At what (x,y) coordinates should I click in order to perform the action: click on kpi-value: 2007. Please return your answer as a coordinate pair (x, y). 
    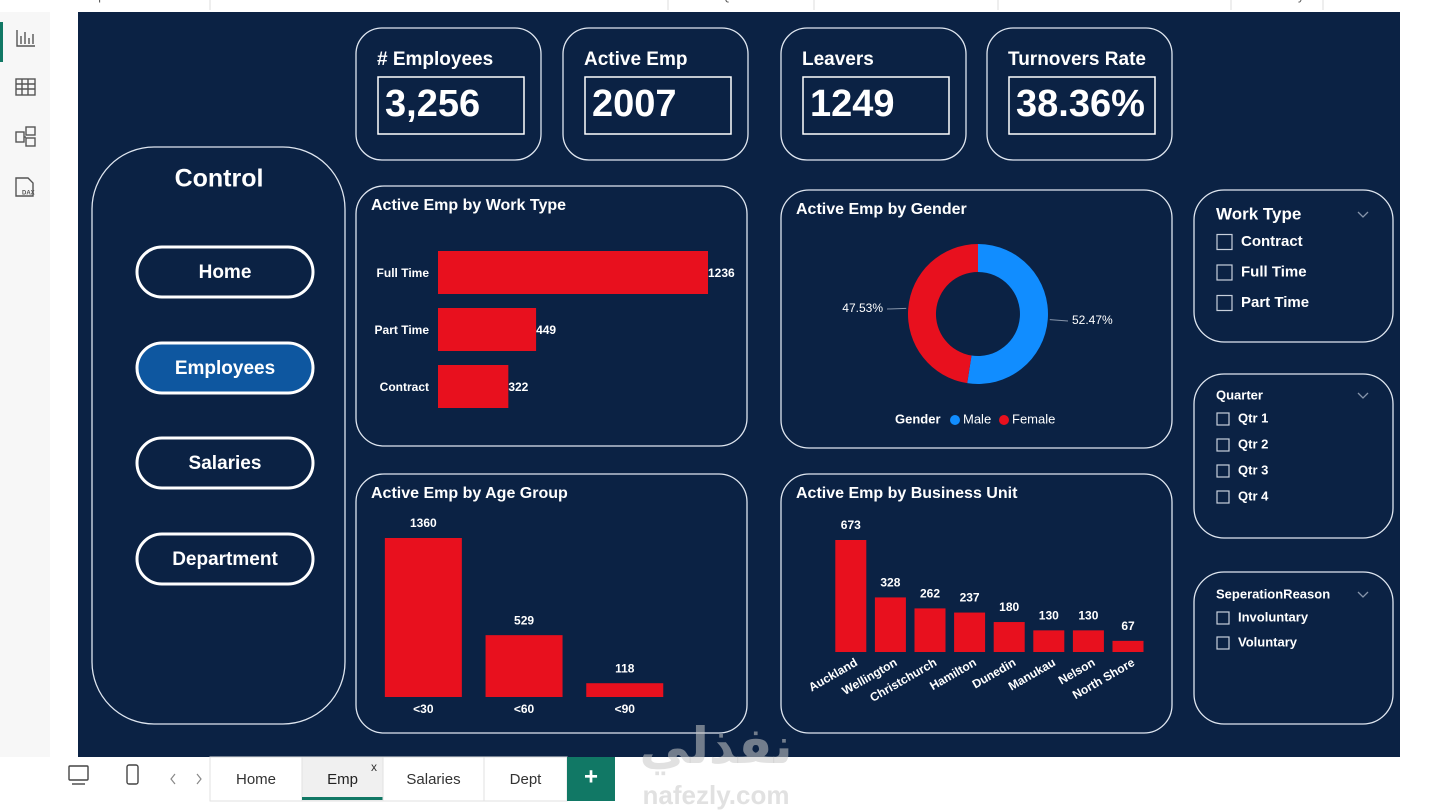
    Looking at the image, I should click on (634, 104).